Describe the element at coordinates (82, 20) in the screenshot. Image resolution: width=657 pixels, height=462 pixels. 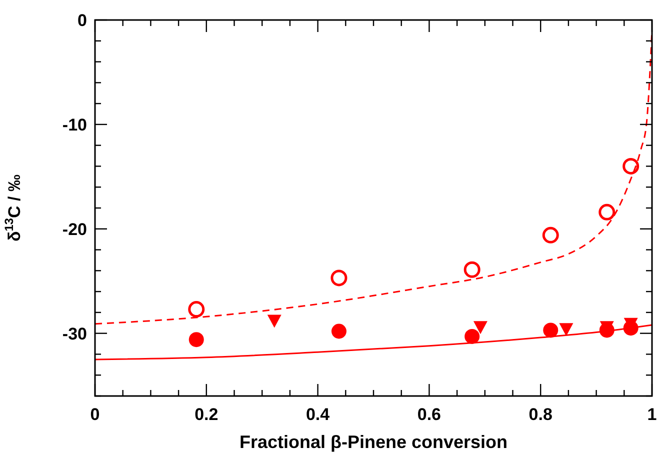
I see `y-tick-label: 0` at that location.